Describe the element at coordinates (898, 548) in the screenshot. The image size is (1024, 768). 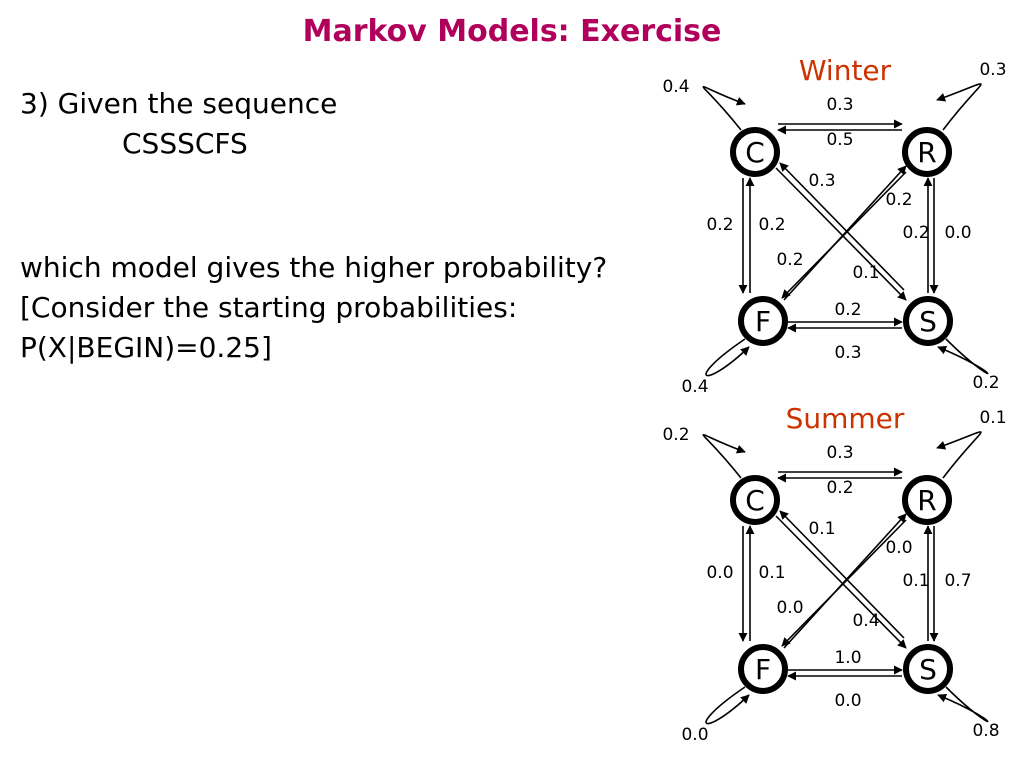
I see `model-summer-label-r-f: 0.0` at that location.